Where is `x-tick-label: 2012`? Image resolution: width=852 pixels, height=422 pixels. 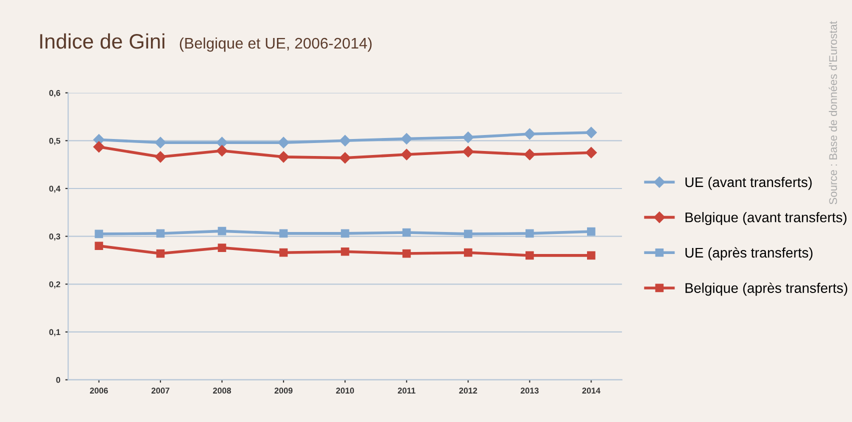 x-tick-label: 2012 is located at coordinates (468, 391).